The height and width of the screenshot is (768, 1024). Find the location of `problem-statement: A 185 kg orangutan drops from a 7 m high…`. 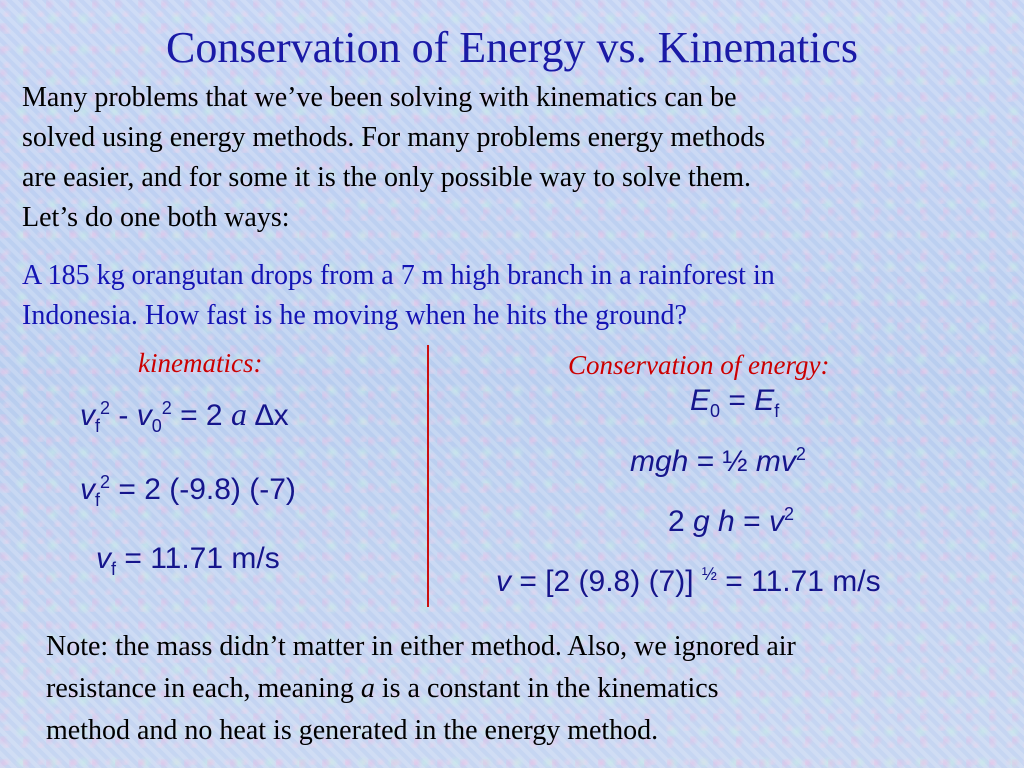

problem-statement: A 185 kg orangutan drops from a 7 m high… is located at coordinates (502, 296).